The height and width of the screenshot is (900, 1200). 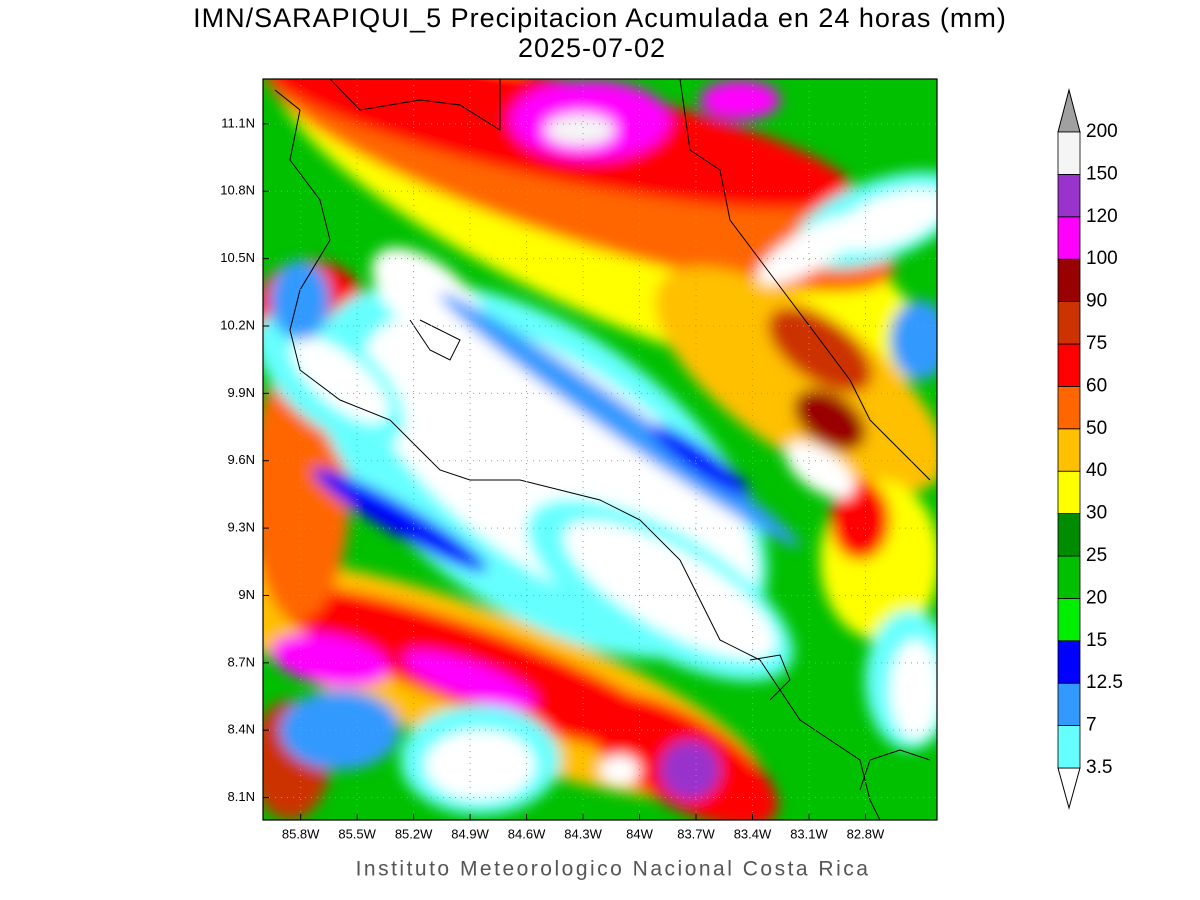 I want to click on colorbar-label: 15, so click(x=1096, y=640).